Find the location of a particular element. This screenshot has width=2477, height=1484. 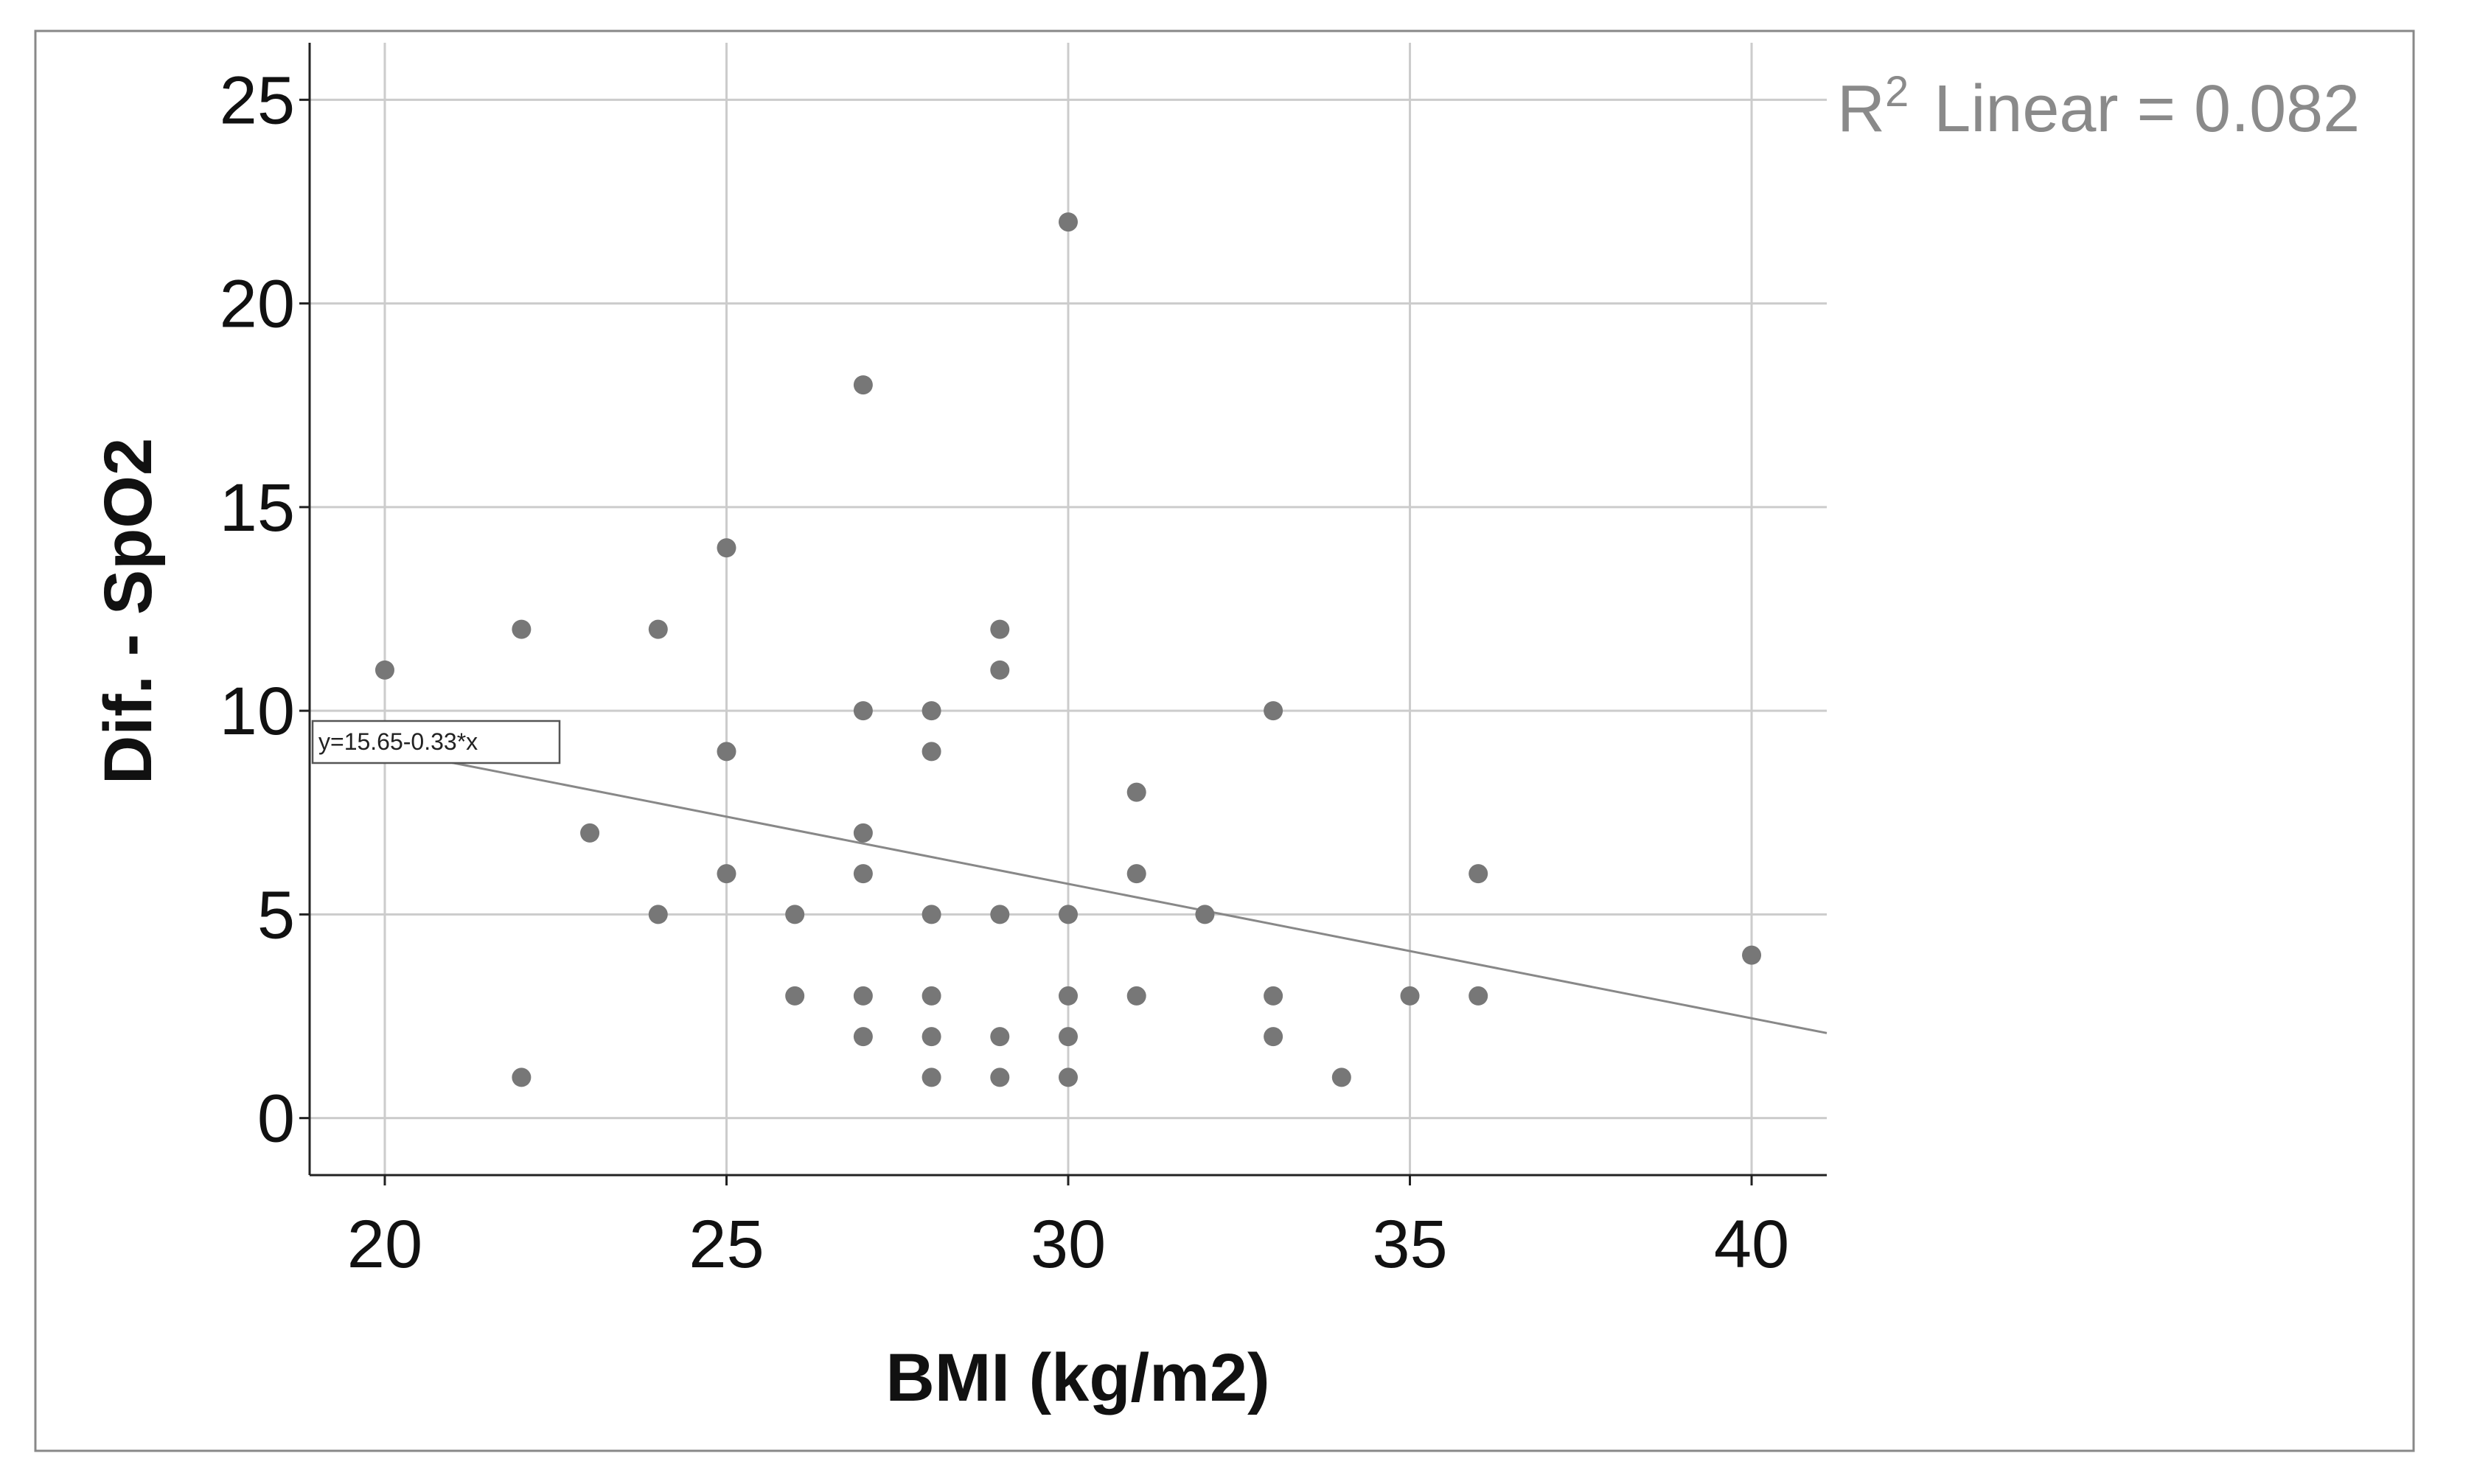

y-tick-label: 15 is located at coordinates (258, 508).